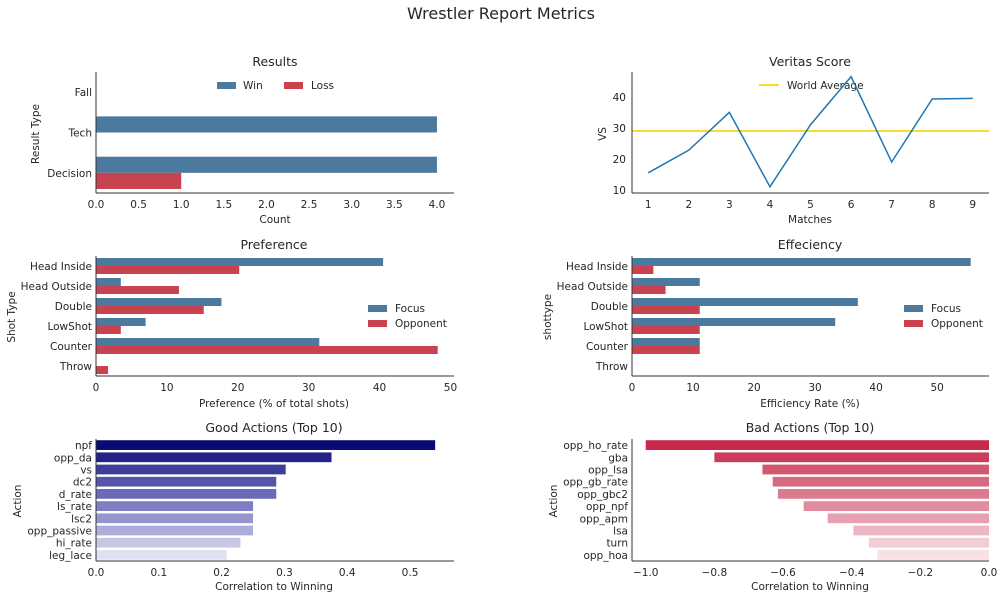 Image resolution: width=1003 pixels, height=603 pixels. What do you see at coordinates (266, 165) in the screenshot?
I see `results-bar-win-decision` at bounding box center [266, 165].